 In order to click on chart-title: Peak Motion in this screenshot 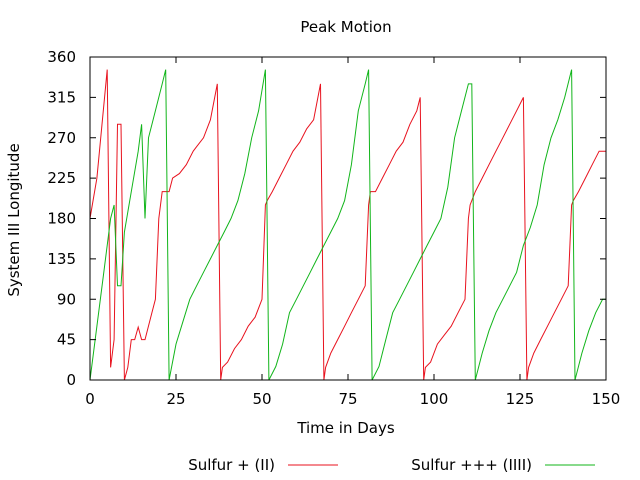, I will do `click(345, 27)`.